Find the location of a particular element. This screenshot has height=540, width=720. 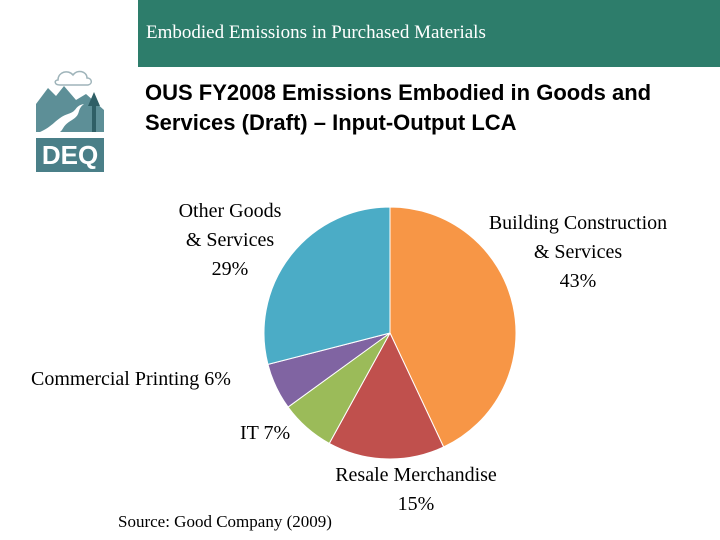

logo-tree-icon is located at coordinates (94, 112).